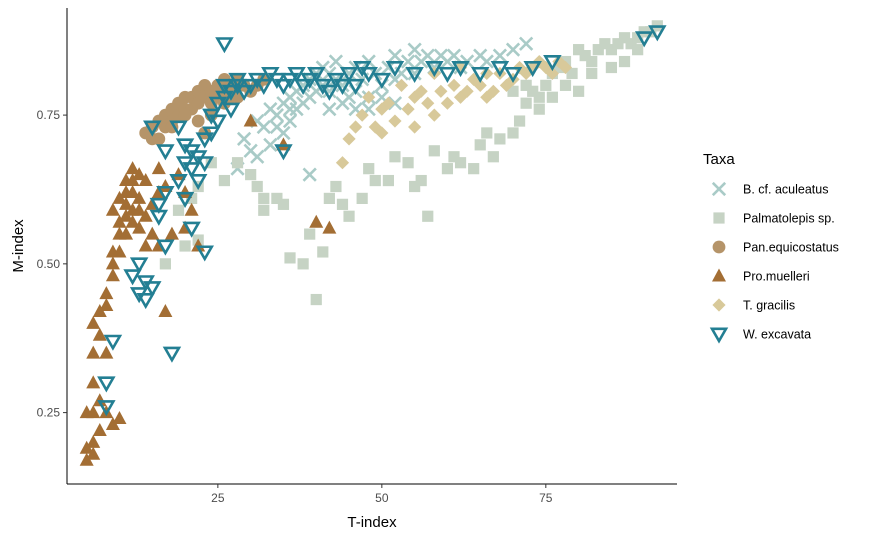 The width and height of the screenshot is (875, 540). I want to click on legend-label: W. excavata, so click(777, 335).